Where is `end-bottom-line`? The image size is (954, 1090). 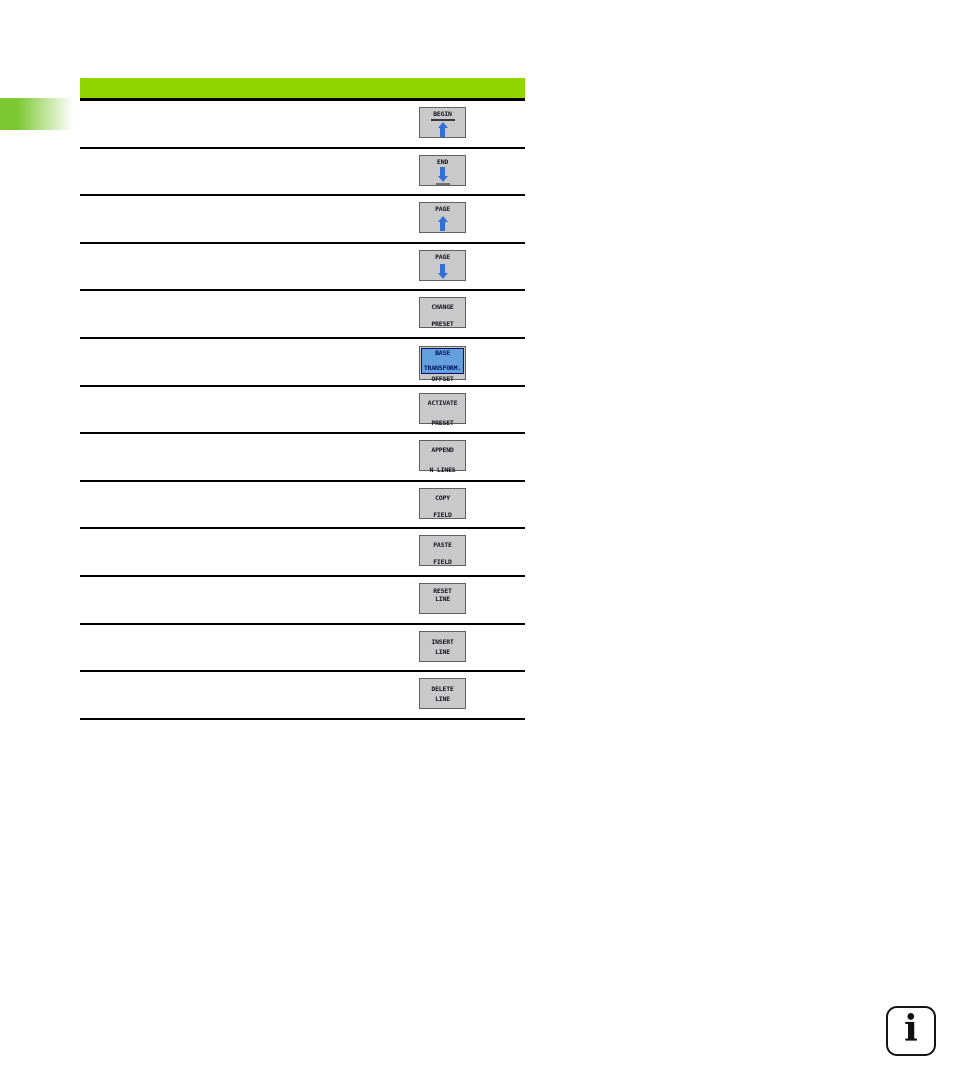 end-bottom-line is located at coordinates (442, 183).